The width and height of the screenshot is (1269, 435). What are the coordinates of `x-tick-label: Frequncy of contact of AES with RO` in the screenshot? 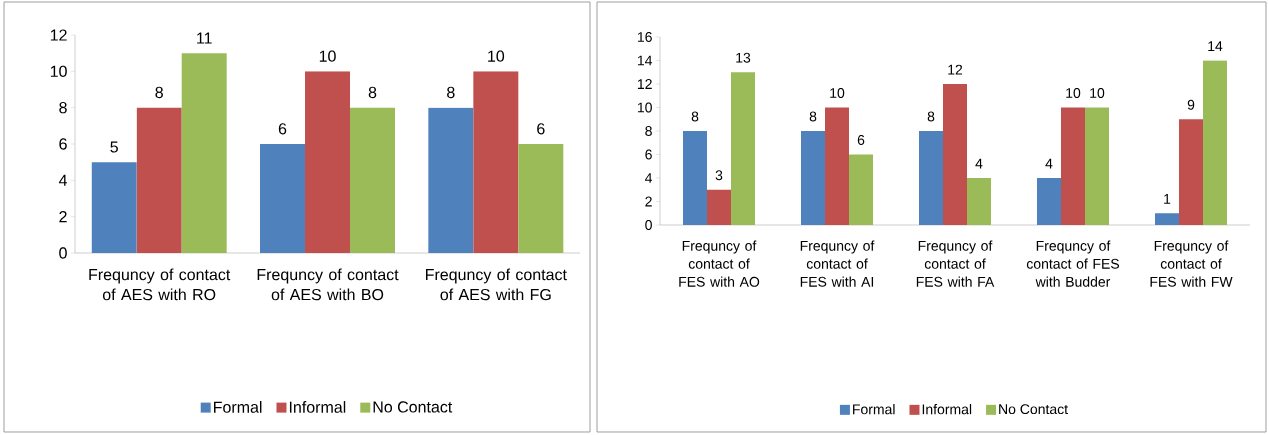 It's located at (160, 284).